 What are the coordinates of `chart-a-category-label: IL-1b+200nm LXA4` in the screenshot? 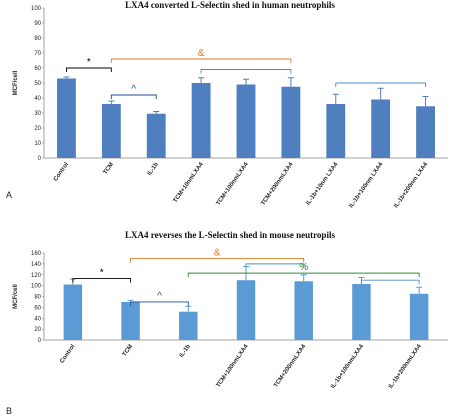 It's located at (411, 185).